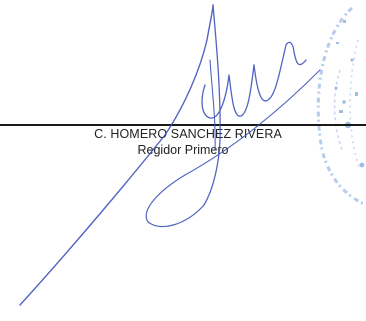 This screenshot has width=366, height=321. What do you see at coordinates (183, 125) in the screenshot?
I see `signature-line` at bounding box center [183, 125].